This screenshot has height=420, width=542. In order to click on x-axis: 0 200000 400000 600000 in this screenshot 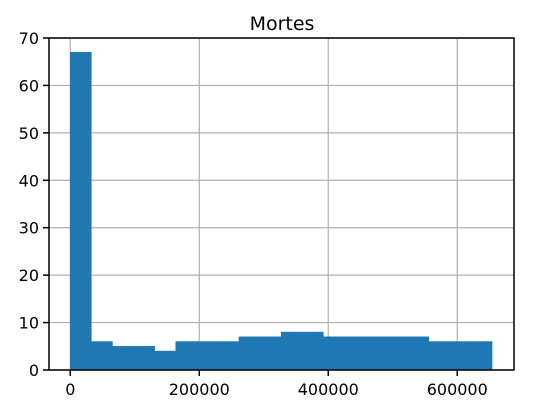, I will do `click(276, 384)`.